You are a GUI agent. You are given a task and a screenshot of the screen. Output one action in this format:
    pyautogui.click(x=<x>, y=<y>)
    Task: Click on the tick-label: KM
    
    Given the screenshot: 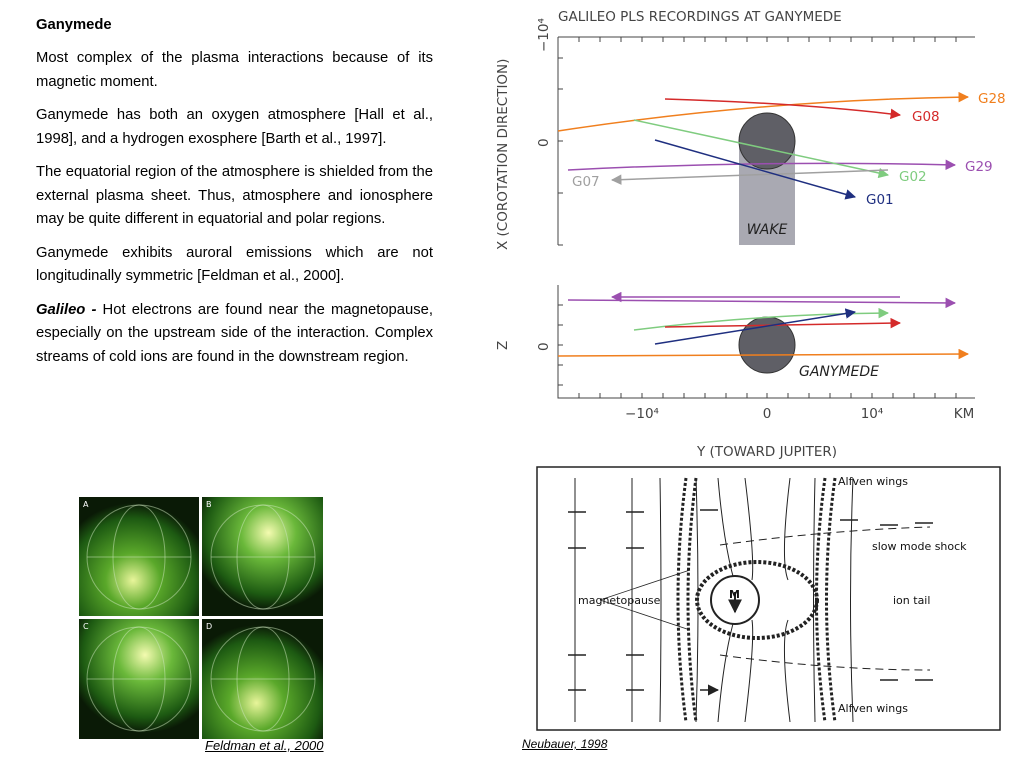 What is the action you would take?
    pyautogui.click(x=964, y=414)
    